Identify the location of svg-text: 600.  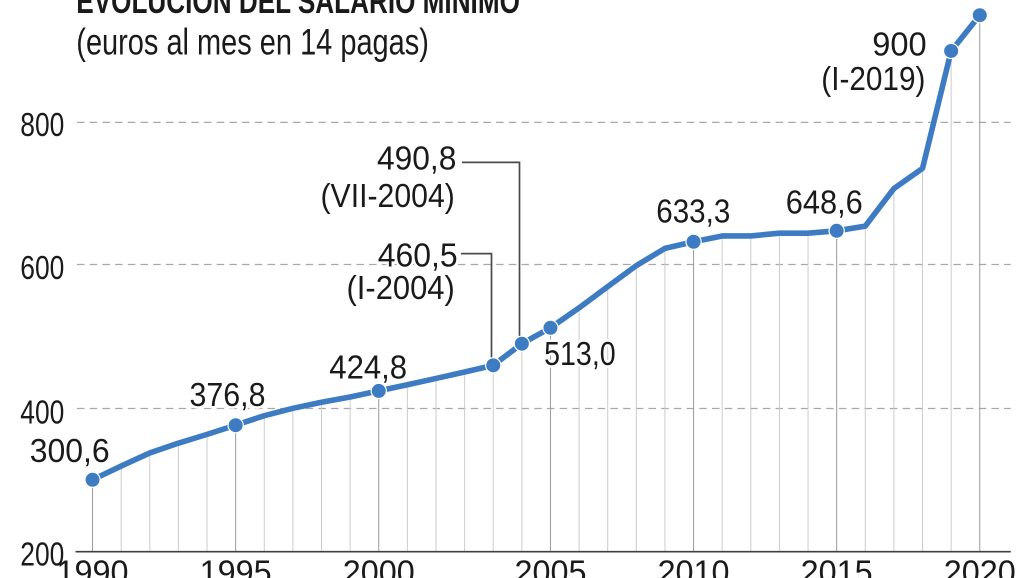
(42, 267).